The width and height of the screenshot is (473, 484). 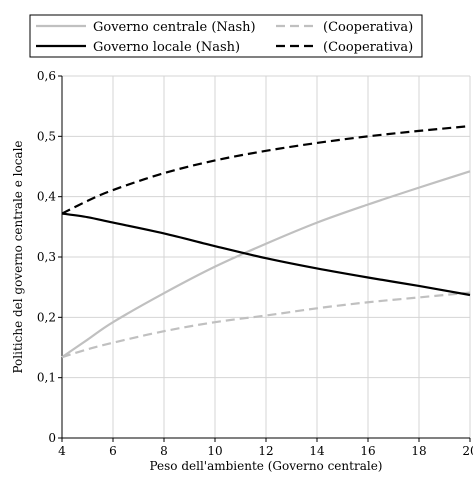 What do you see at coordinates (46, 197) in the screenshot?
I see `y-tick-label: 0,4` at bounding box center [46, 197].